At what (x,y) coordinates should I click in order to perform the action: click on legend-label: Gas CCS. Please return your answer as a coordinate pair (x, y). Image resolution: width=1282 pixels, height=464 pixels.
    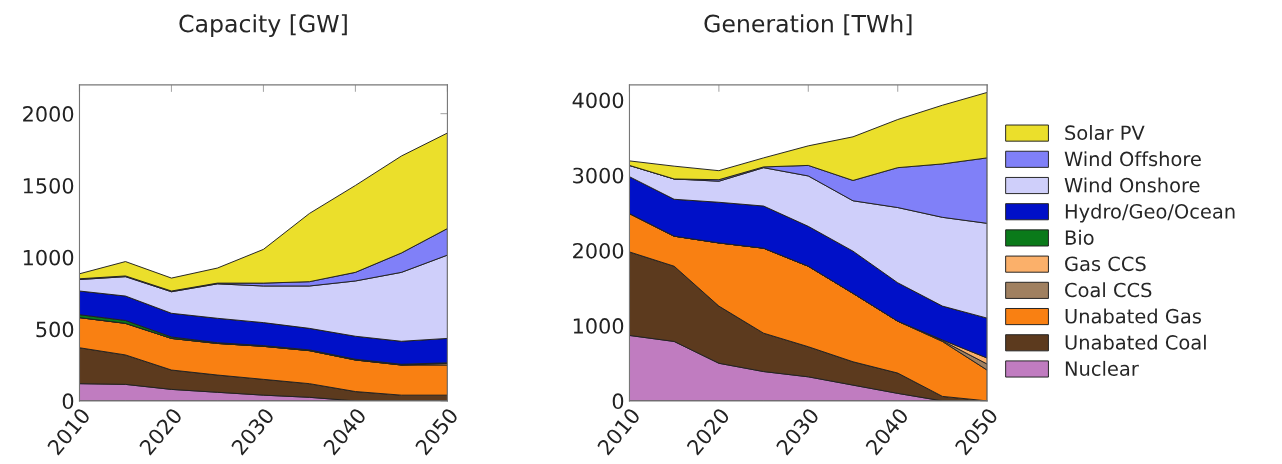
    Looking at the image, I should click on (1105, 264).